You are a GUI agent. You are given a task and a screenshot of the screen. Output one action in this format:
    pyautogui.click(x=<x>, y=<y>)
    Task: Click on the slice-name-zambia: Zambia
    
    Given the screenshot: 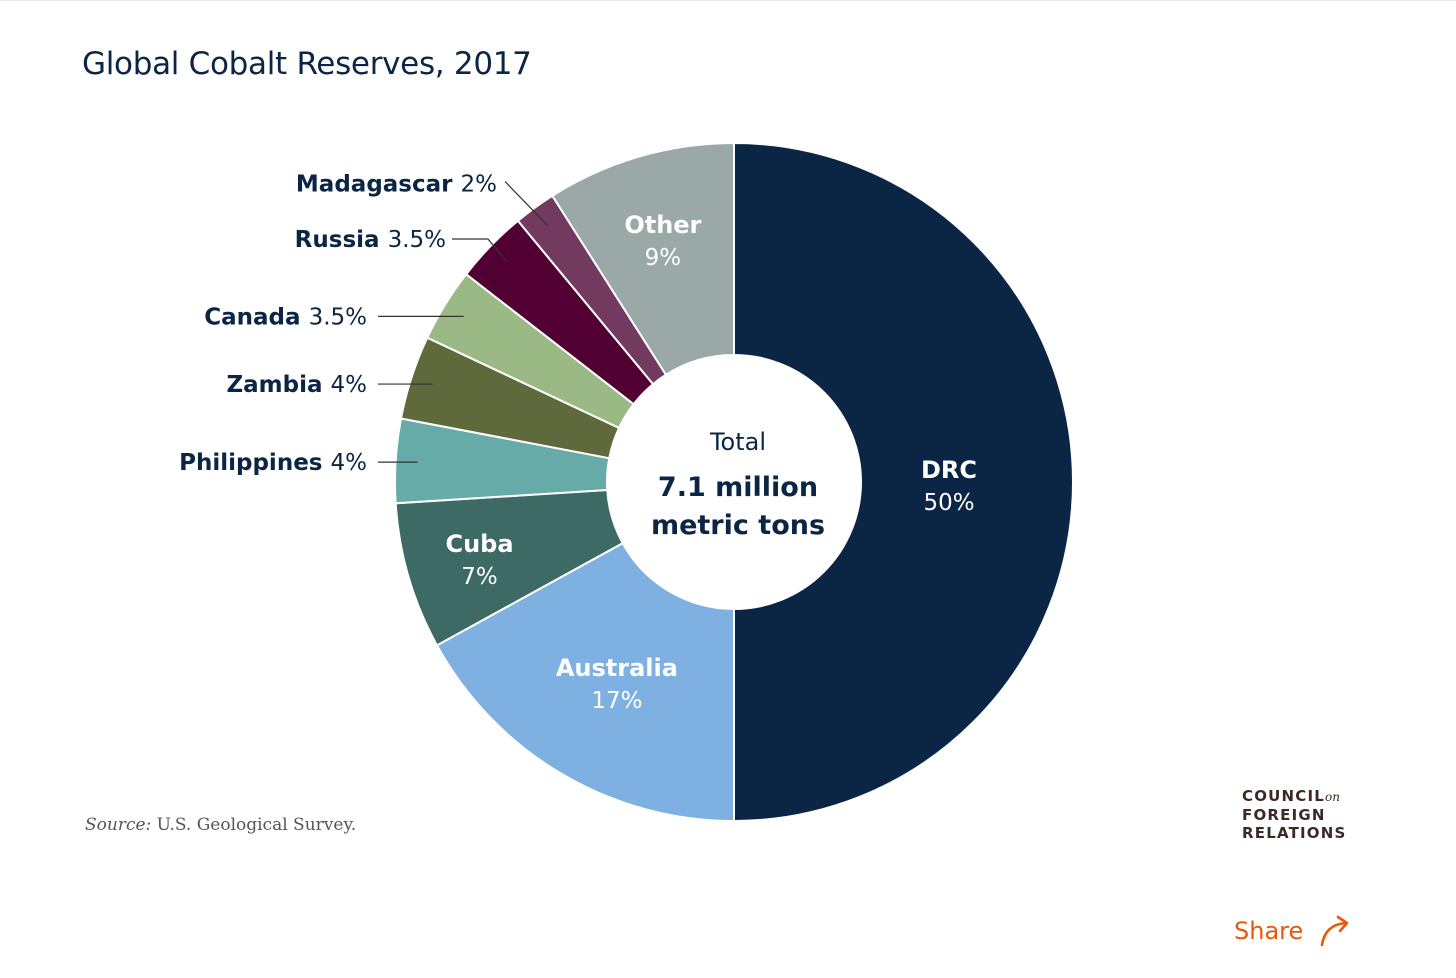 What is the action you would take?
    pyautogui.click(x=278, y=385)
    